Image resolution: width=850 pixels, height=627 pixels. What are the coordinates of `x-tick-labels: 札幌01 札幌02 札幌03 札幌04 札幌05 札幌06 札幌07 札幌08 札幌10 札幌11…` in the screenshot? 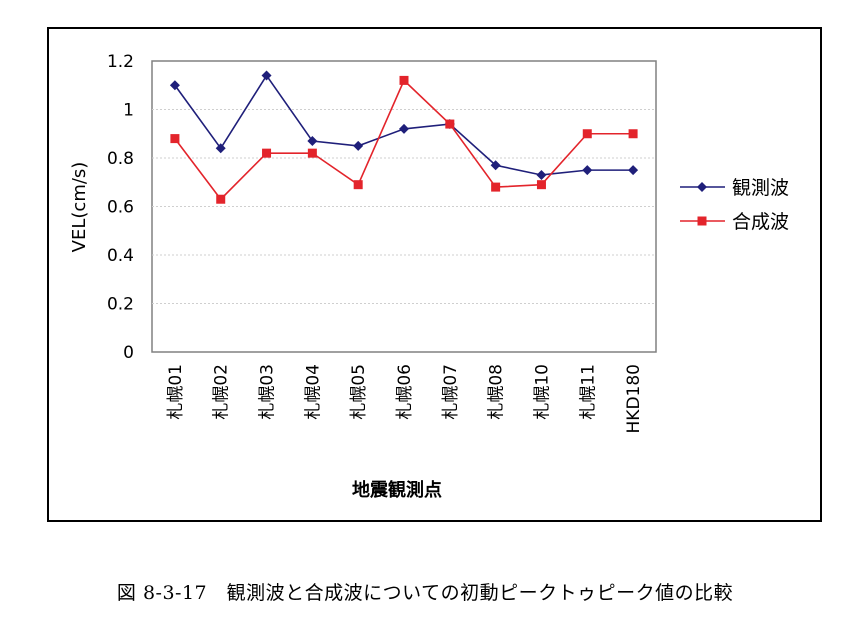 It's located at (405, 398).